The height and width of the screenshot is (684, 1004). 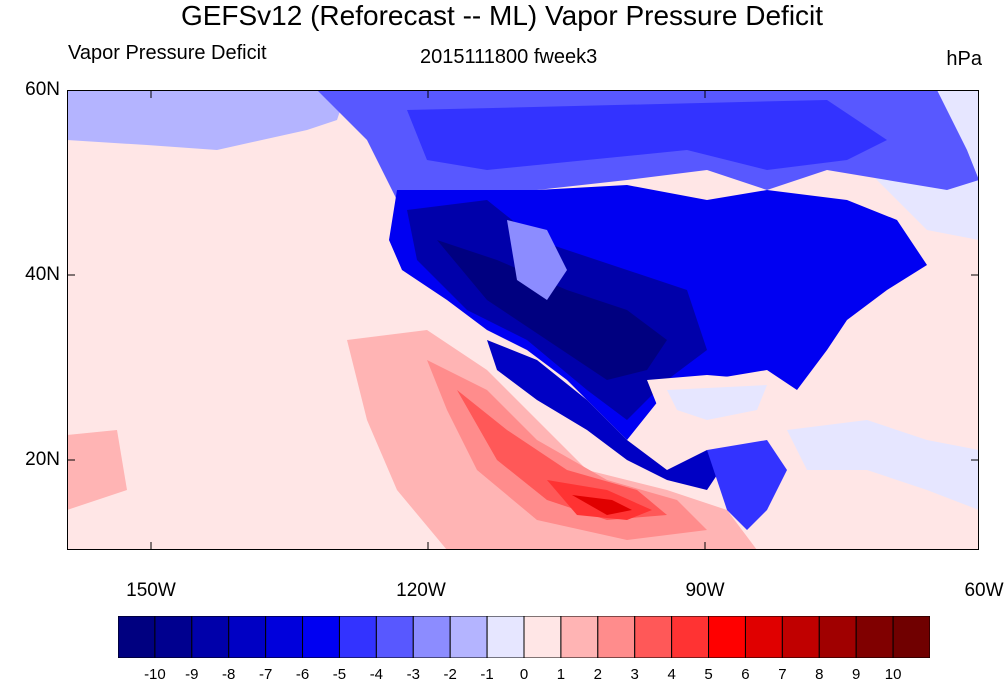 What do you see at coordinates (562, 455) in the screenshot?
I see `pacific-warm-inner` at bounding box center [562, 455].